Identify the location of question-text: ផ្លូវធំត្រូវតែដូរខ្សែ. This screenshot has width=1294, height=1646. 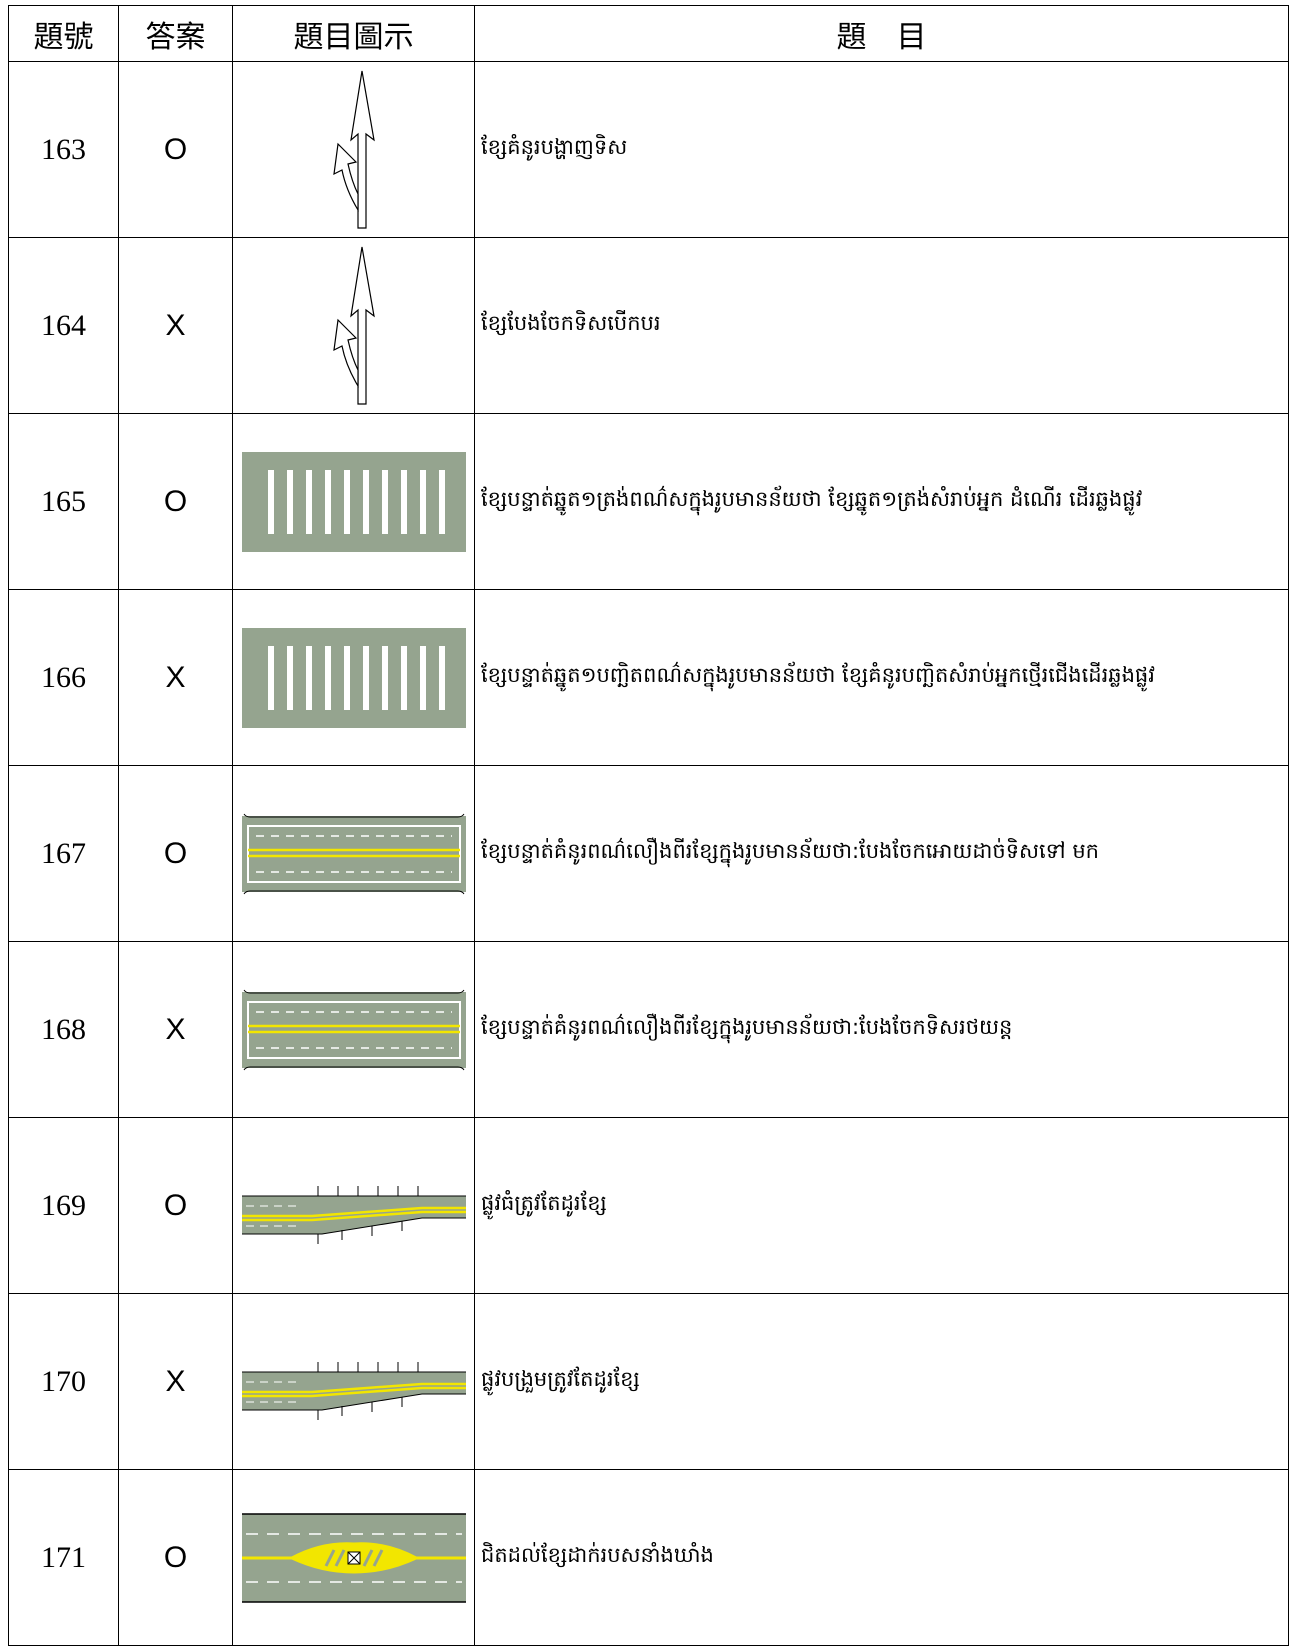
(881, 1205).